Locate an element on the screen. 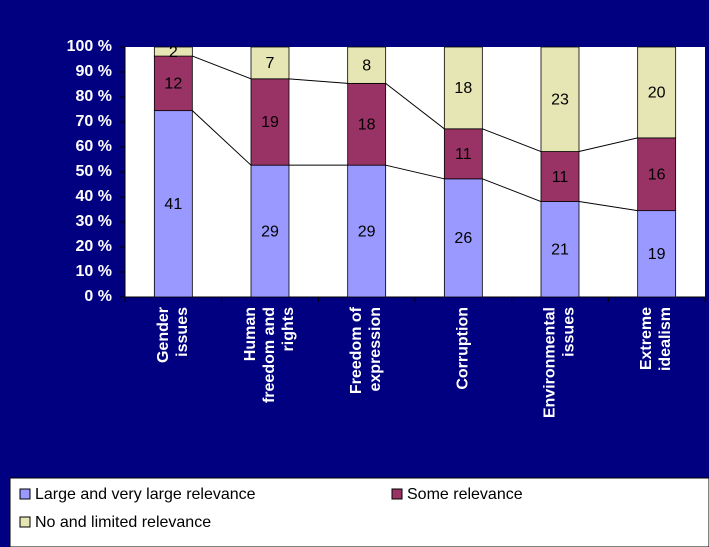 The image size is (709, 547). data-label: 12 is located at coordinates (173, 84).